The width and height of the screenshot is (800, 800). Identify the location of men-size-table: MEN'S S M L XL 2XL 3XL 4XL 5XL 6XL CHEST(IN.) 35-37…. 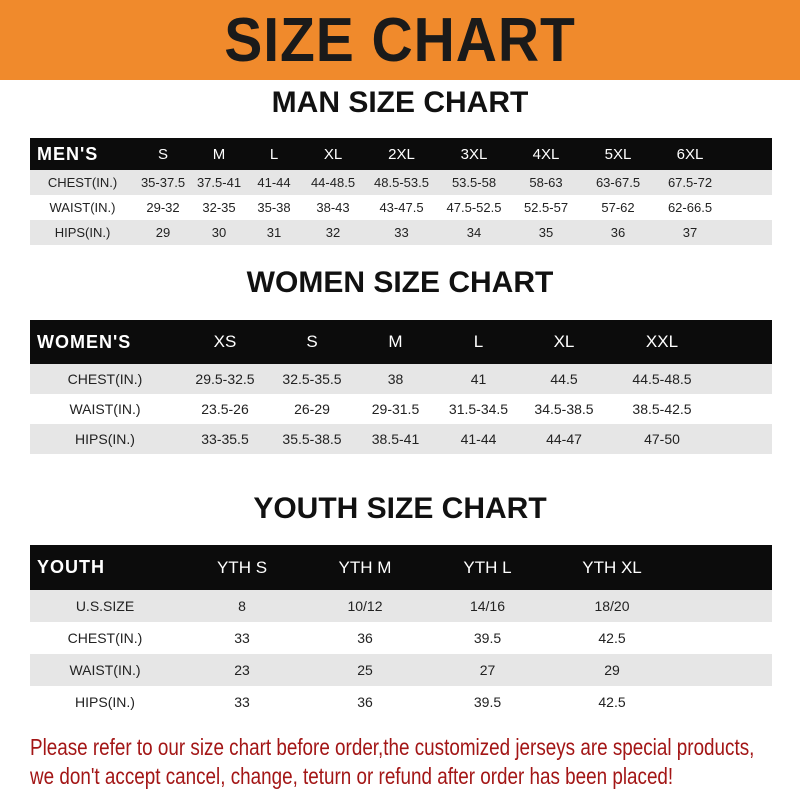
(401, 191).